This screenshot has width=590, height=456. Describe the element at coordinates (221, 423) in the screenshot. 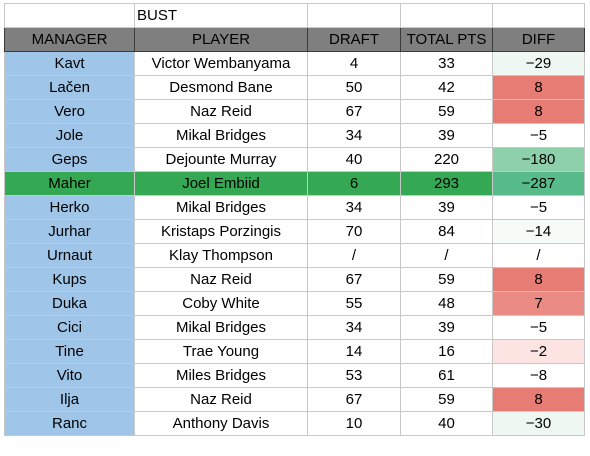

I see `player-cell: Anthony Davis` at that location.